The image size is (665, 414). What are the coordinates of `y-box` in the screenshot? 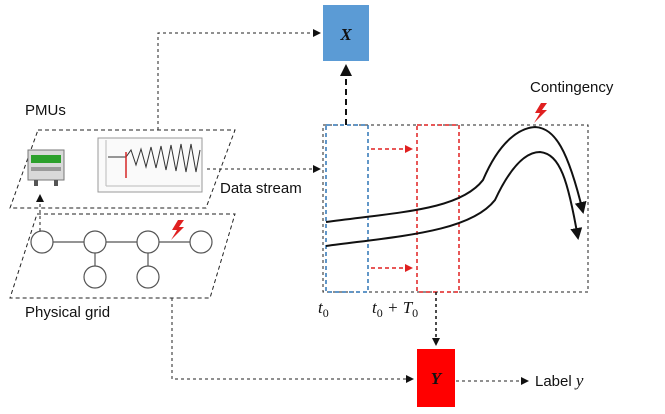 It's located at (436, 378).